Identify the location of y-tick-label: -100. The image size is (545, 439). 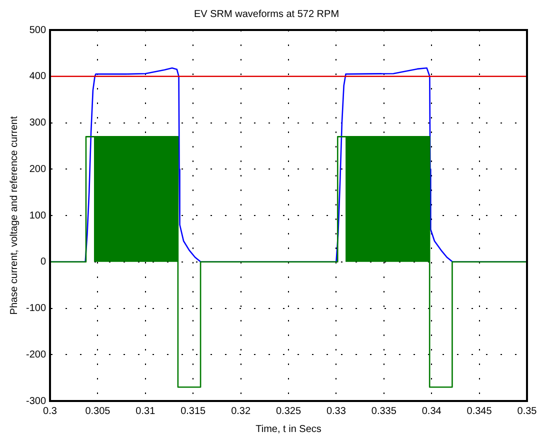
(36, 308).